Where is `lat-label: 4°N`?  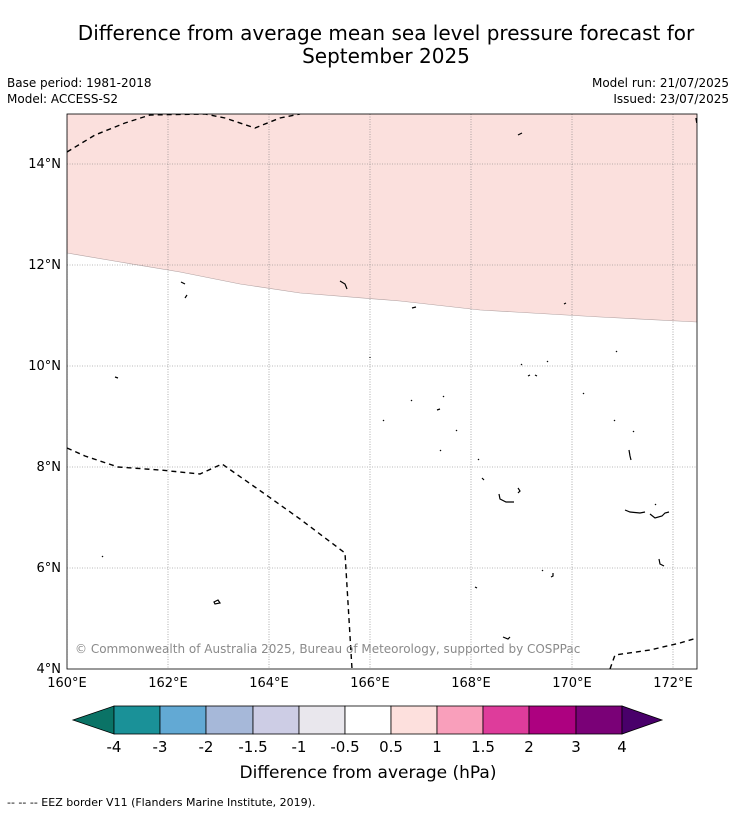 lat-label: 4°N is located at coordinates (49, 669).